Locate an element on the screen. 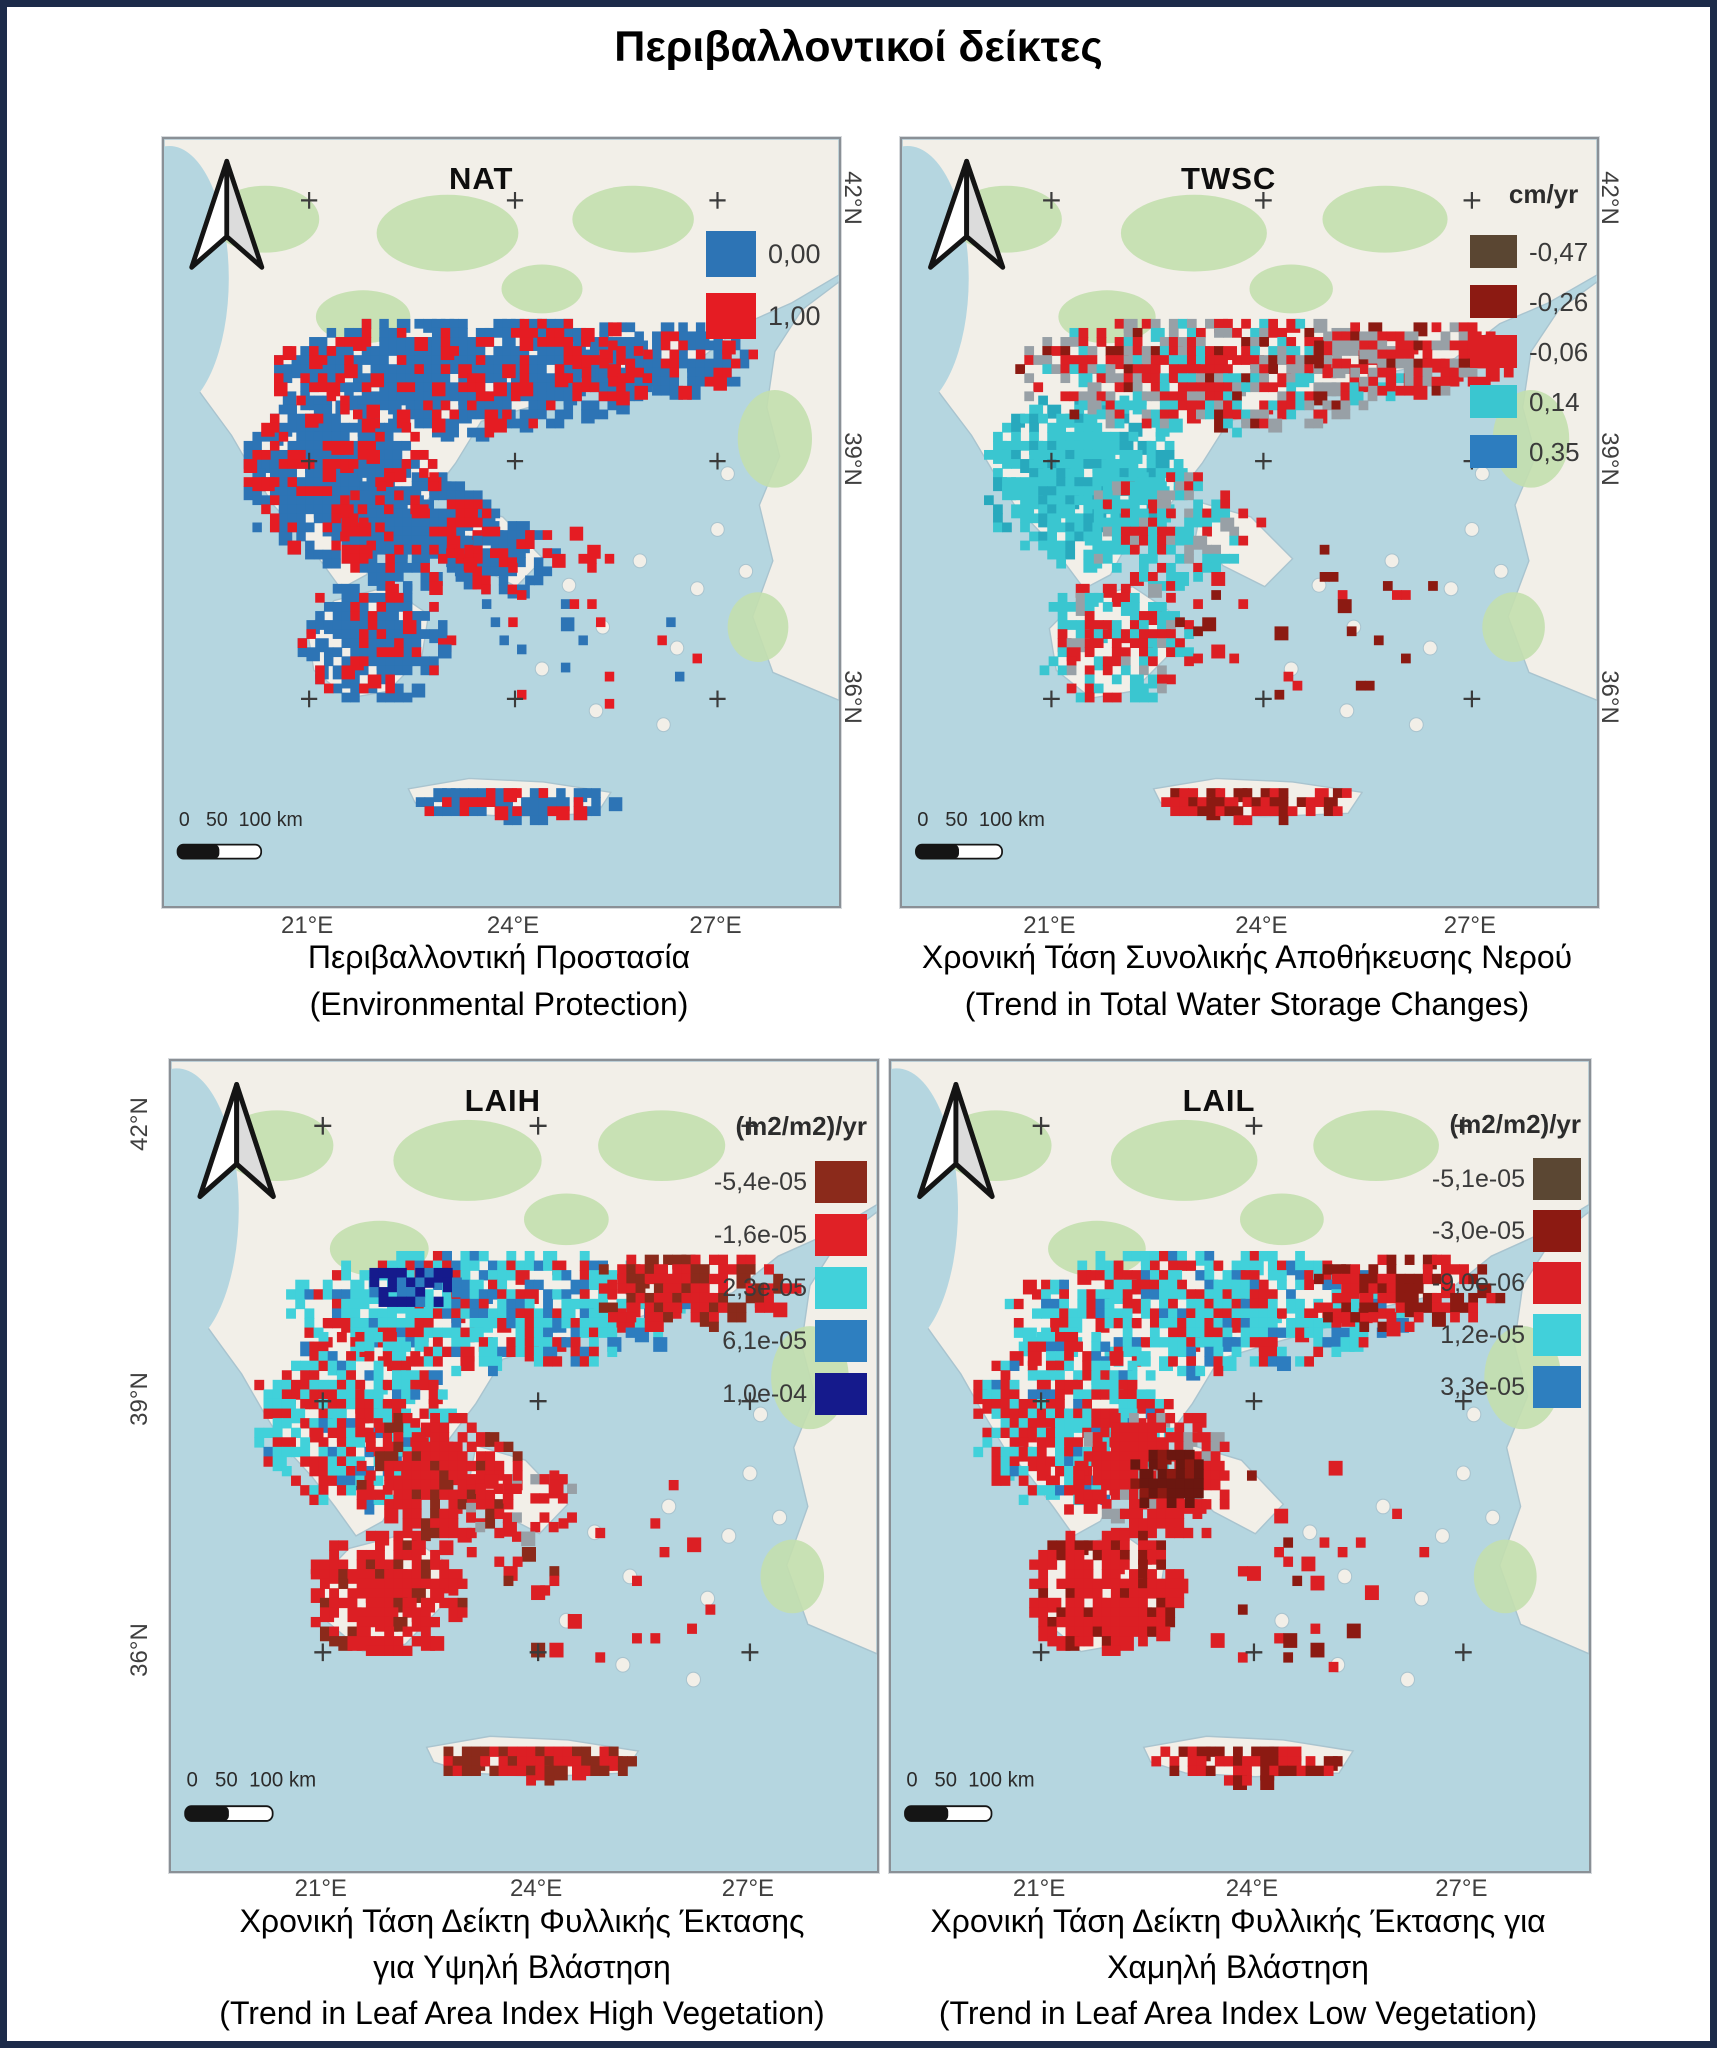  caption-line: Χρονική Τάση Δείκτη Φυλλικής Έκτασης is located at coordinates (522, 1921).